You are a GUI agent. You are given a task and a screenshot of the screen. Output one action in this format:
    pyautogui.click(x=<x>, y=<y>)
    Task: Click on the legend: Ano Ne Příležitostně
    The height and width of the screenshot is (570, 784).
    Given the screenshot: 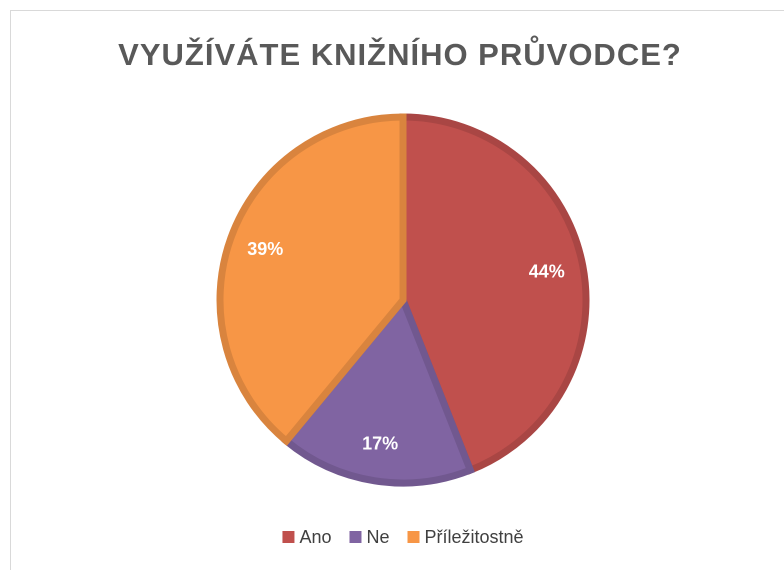 What is the action you would take?
    pyautogui.click(x=403, y=537)
    